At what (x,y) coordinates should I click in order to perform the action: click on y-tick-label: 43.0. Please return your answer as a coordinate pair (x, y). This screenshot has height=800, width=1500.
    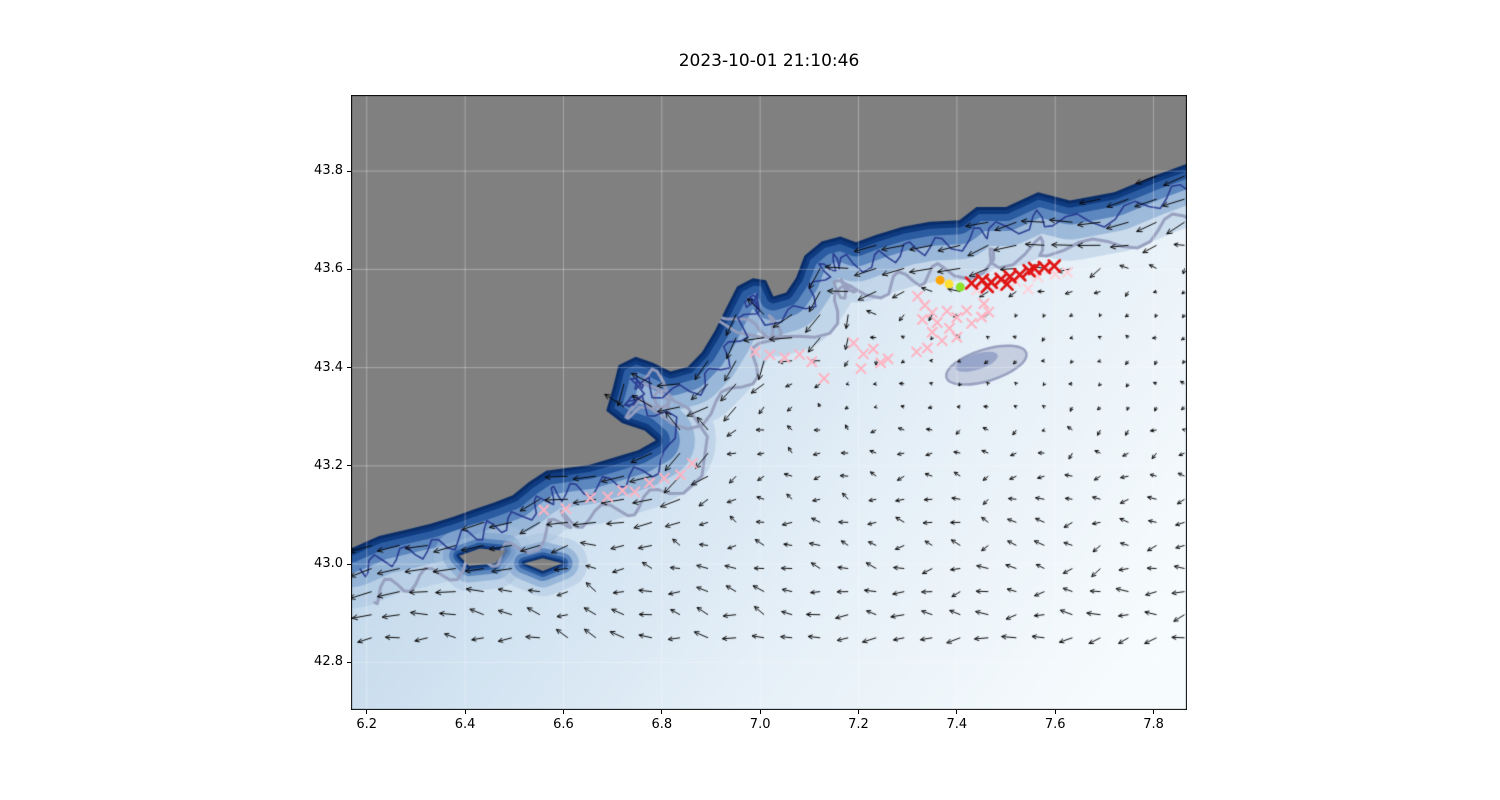
    Looking at the image, I should click on (328, 564).